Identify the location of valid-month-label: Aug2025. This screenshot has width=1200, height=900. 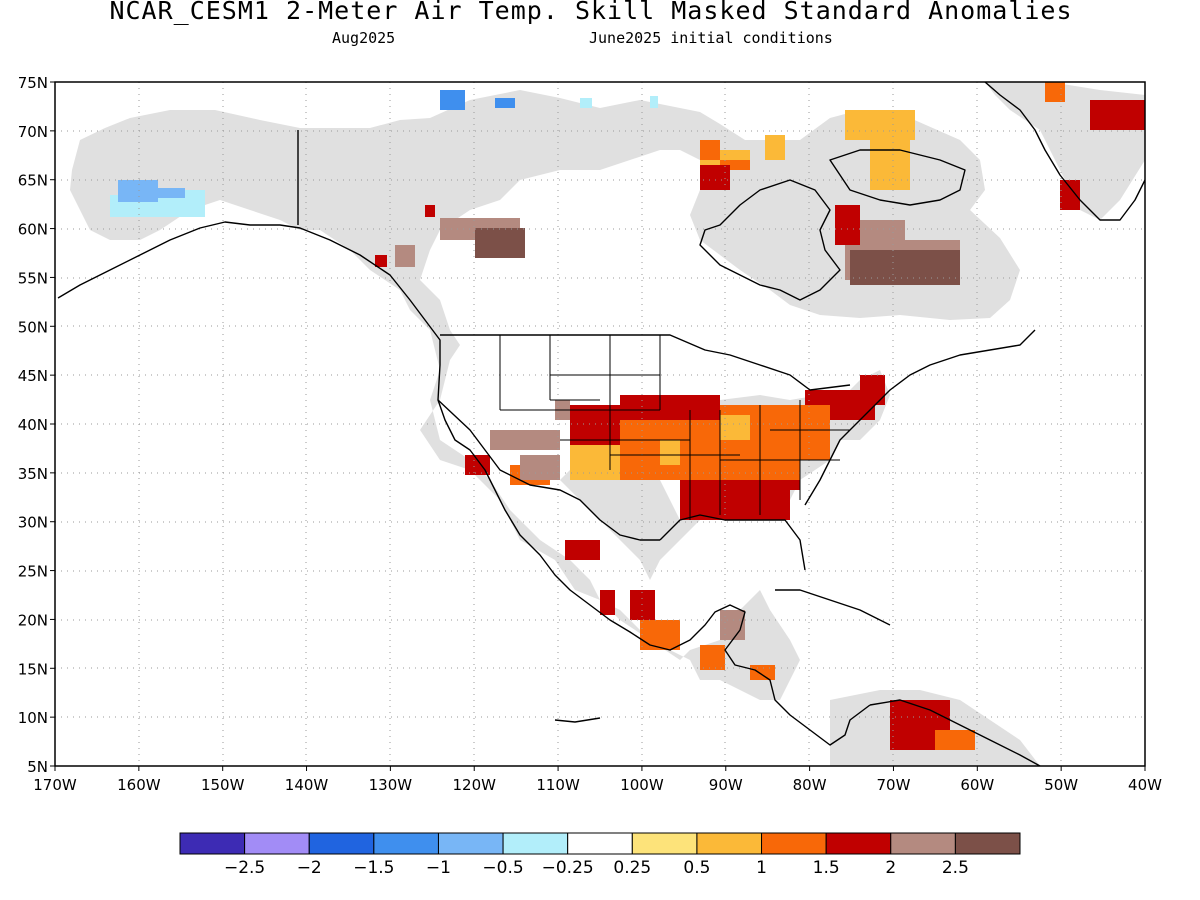
(364, 38).